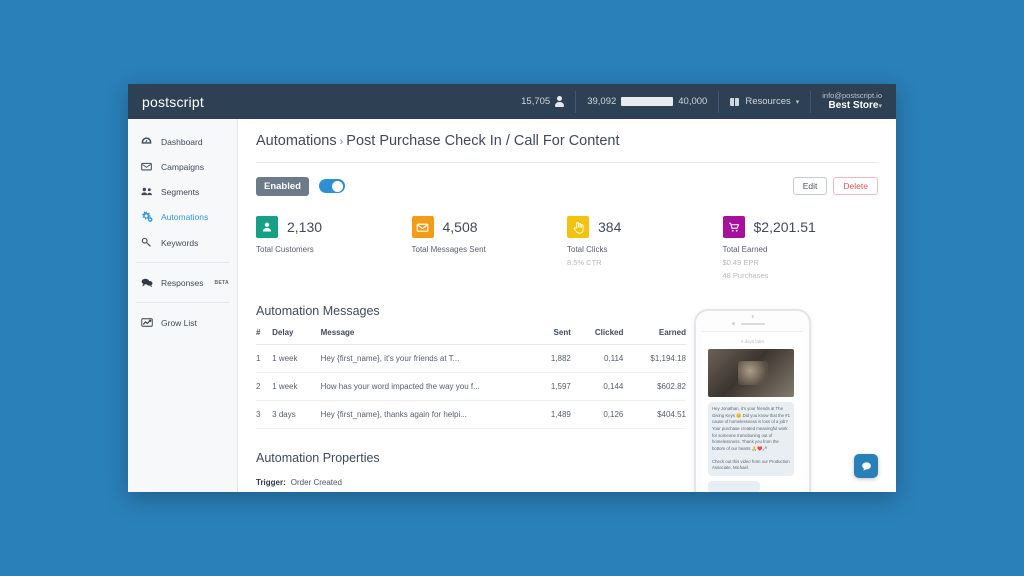 This screenshot has height=576, width=1024. I want to click on people-icon, so click(146, 191).